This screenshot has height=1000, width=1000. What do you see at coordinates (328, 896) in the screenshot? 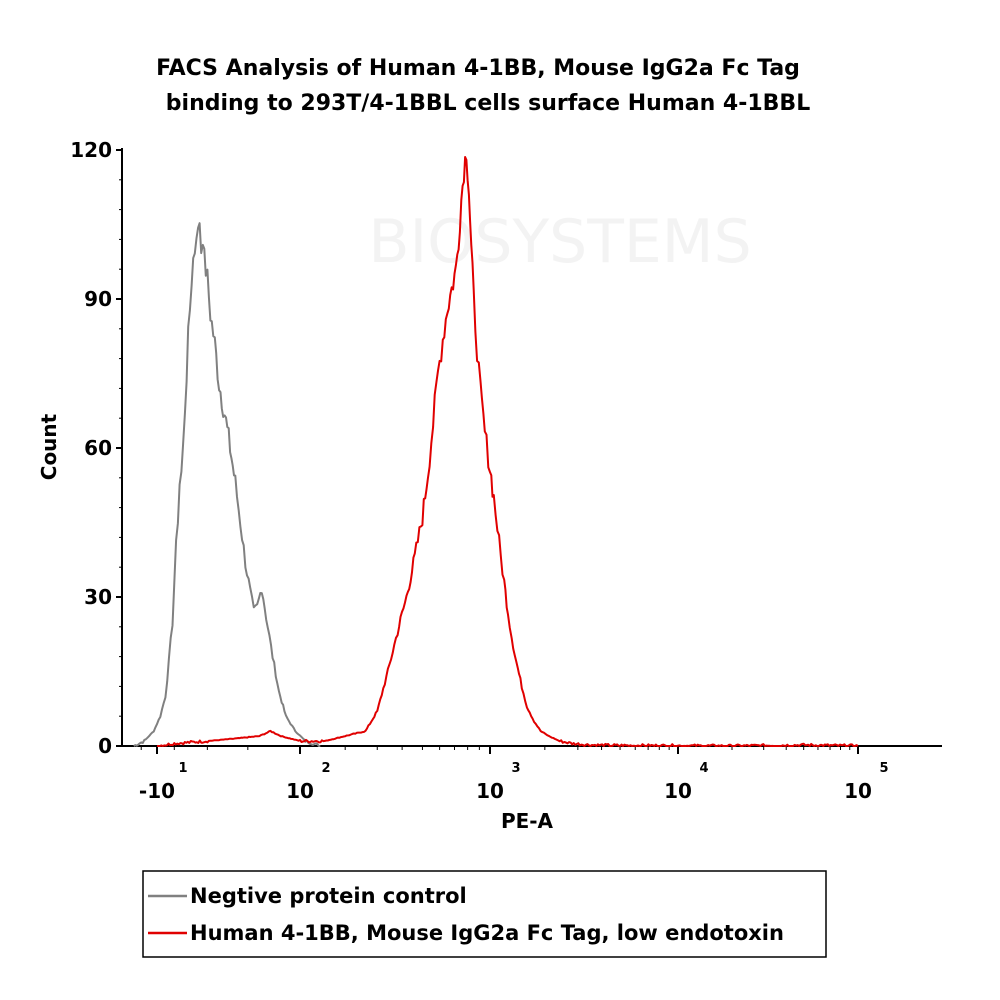
I see `legend-label-negative-control: Negtive protein control` at bounding box center [328, 896].